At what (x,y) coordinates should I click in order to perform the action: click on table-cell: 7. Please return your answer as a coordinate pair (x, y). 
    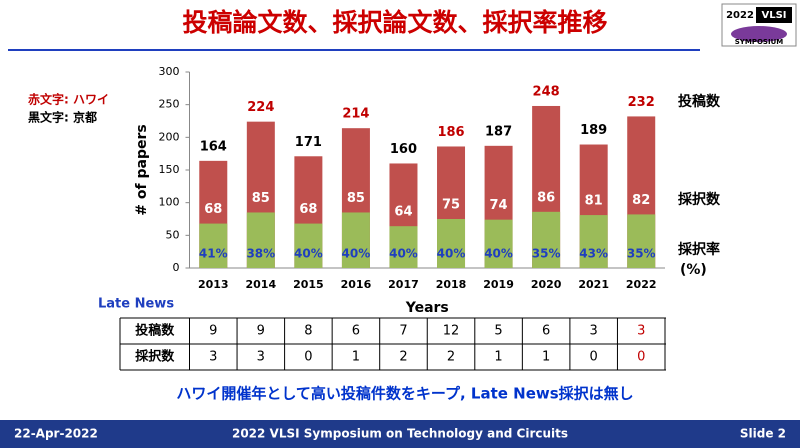
    Looking at the image, I should click on (403, 331).